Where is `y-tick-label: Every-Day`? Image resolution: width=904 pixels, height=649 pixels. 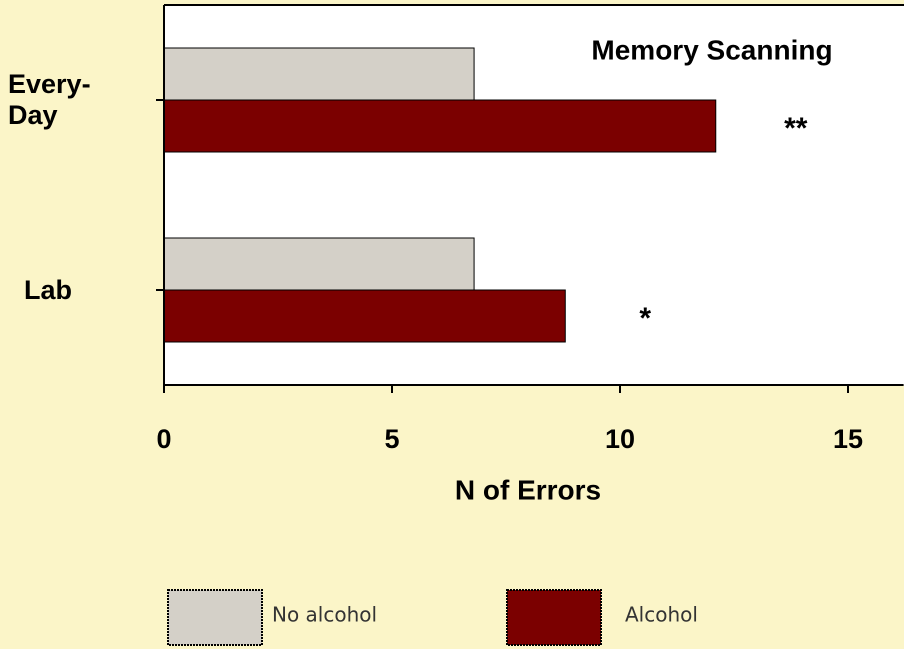
y-tick-label: Every-Day is located at coordinates (49, 99).